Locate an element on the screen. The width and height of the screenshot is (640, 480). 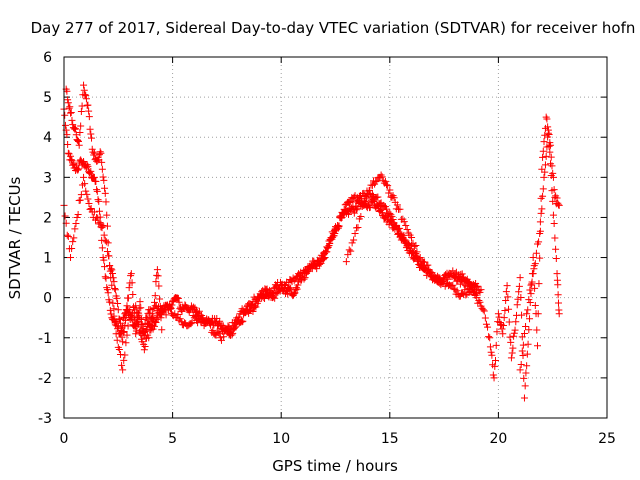
y-tick-label: 5 is located at coordinates (47, 98).